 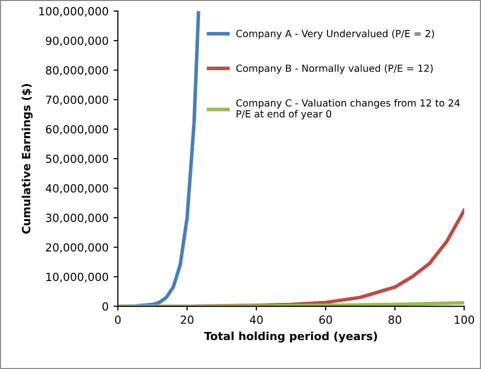 What do you see at coordinates (334, 69) in the screenshot?
I see `legend-label: Company B - Normally valued (P/E = 12)` at bounding box center [334, 69].